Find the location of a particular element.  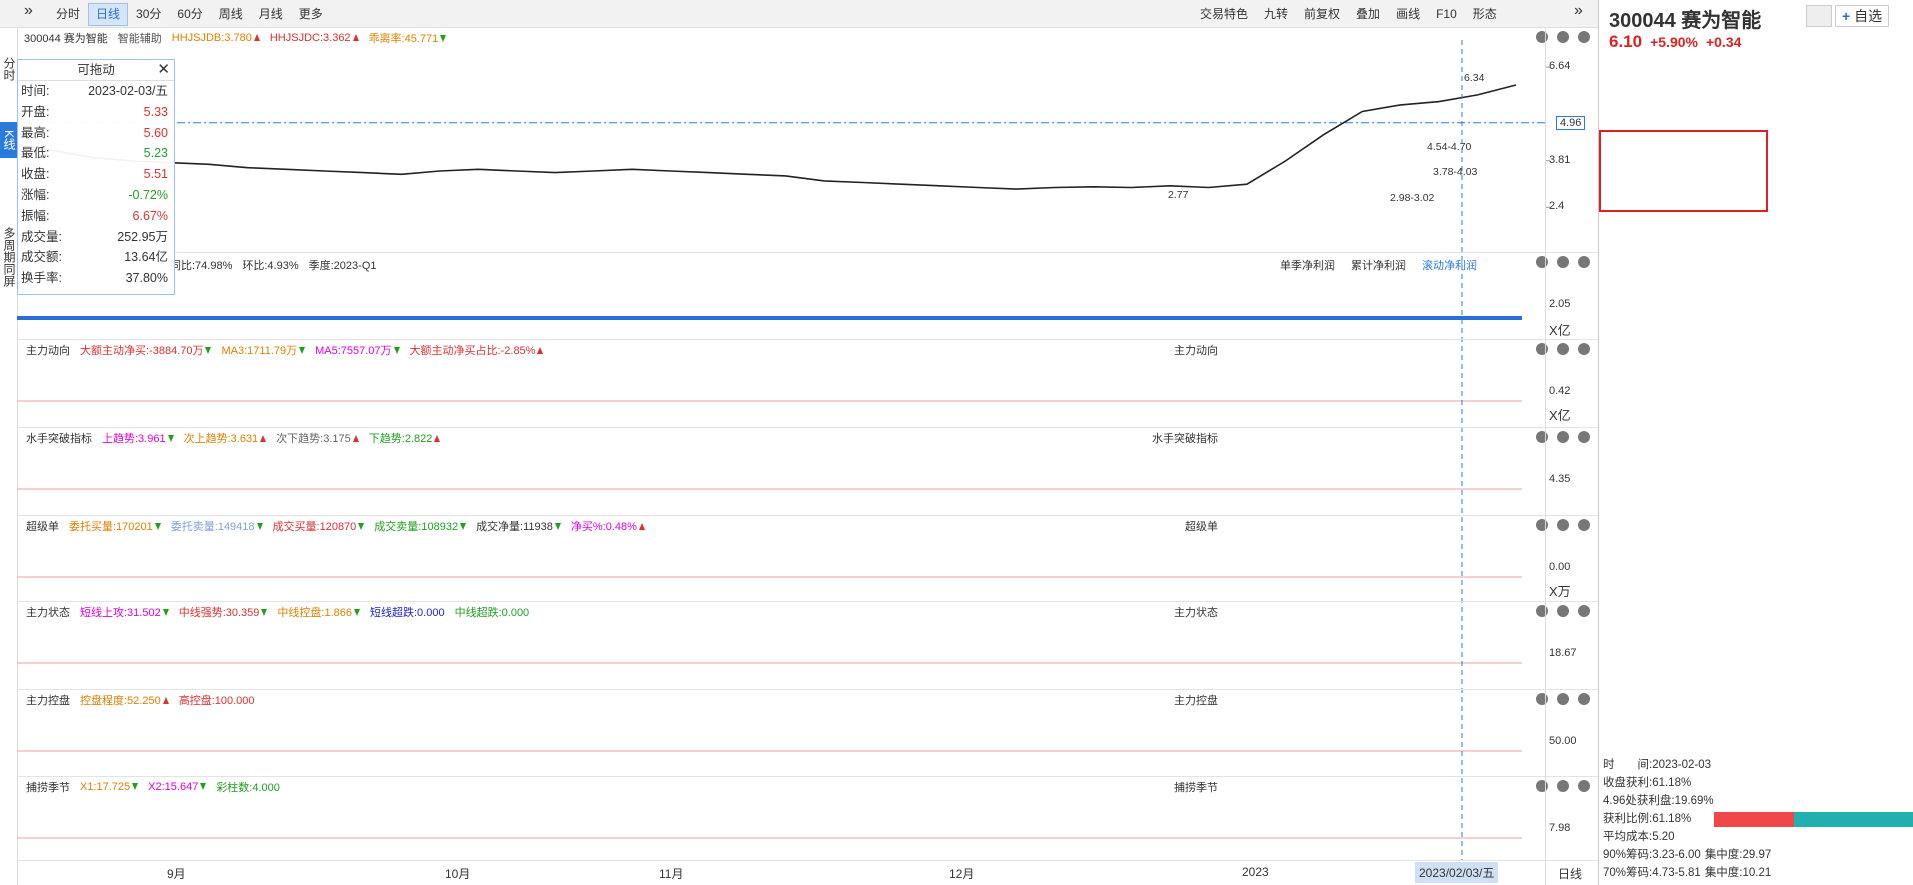

popup-header: 可拖动 ✕ is located at coordinates (96, 70).